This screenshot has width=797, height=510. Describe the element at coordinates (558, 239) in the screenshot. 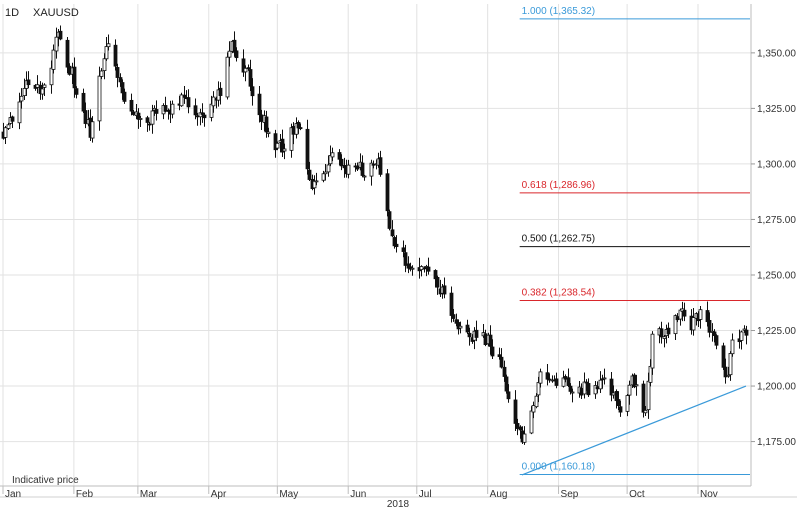

I see `fib-label-0-500: 0.500 (1,262.75)` at that location.